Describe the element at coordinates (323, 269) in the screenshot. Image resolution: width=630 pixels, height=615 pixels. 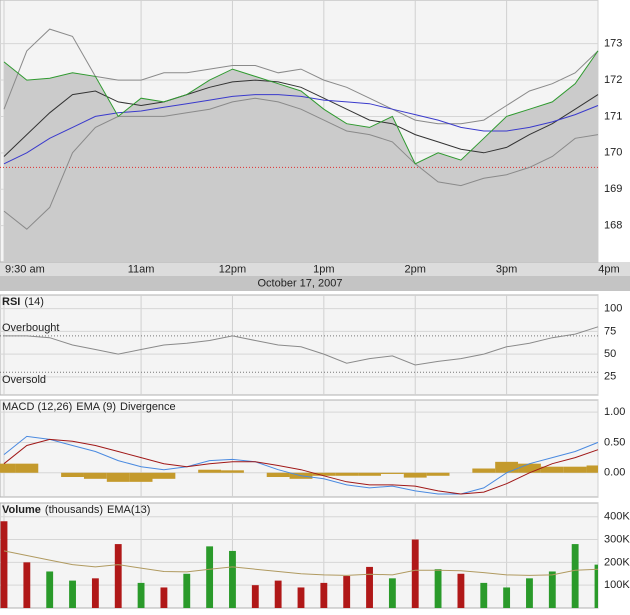
I see `x-tick-label: 1pm` at that location.